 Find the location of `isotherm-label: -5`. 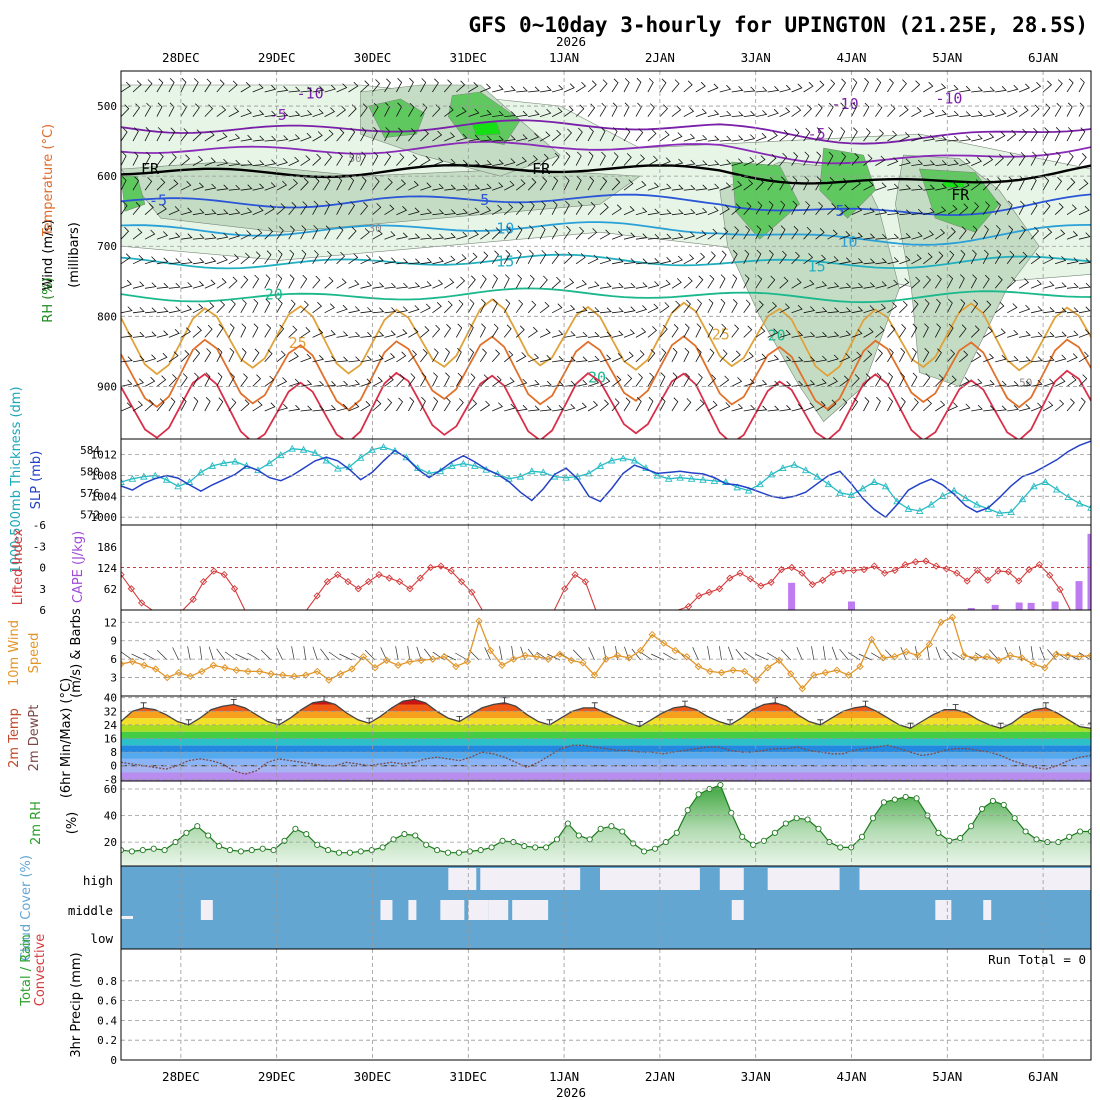

isotherm-label: -5 is located at coordinates (817, 134).